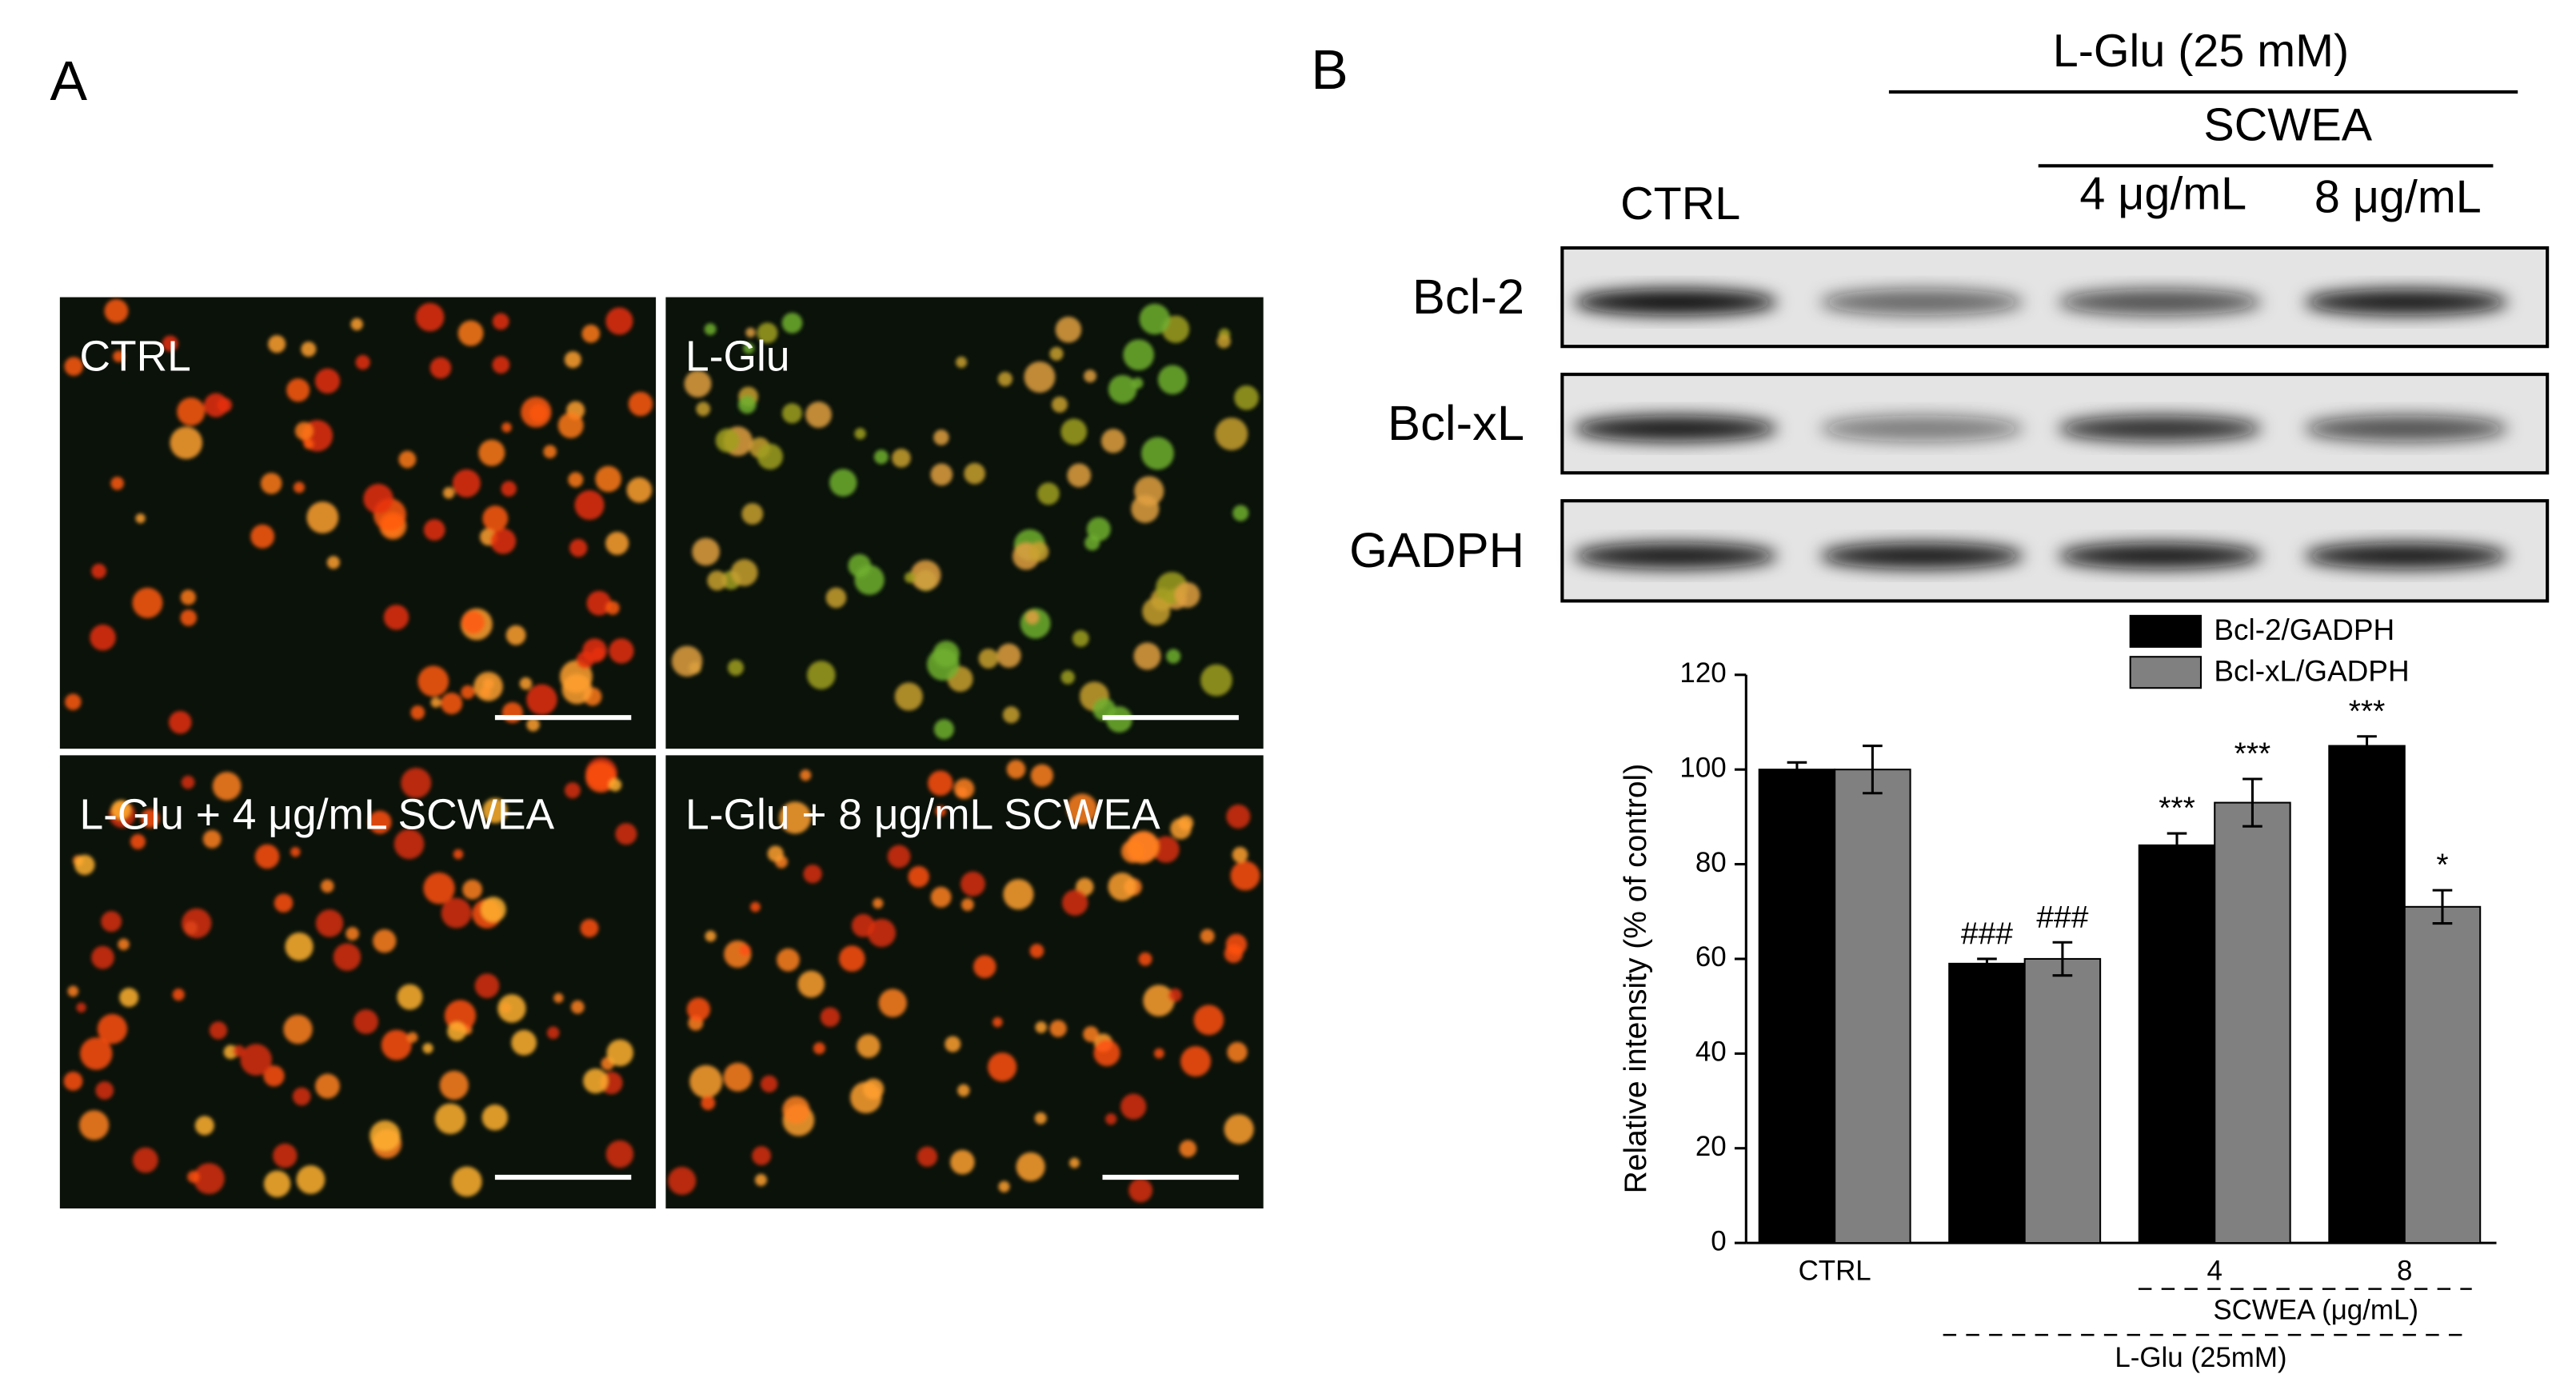  What do you see at coordinates (1711, 862) in the screenshot?
I see `y-tick-label: 80` at bounding box center [1711, 862].